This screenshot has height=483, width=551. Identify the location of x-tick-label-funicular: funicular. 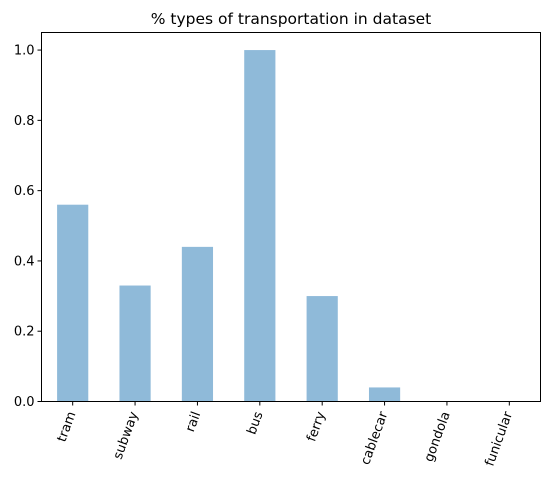
(499, 438).